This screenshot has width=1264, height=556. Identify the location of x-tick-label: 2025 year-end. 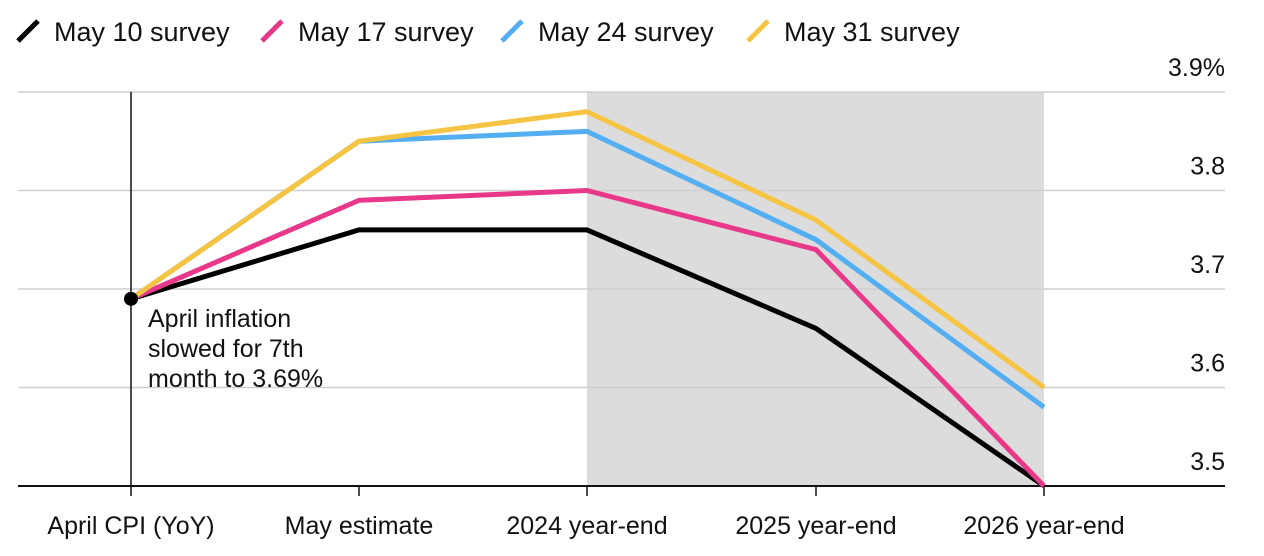
(815, 526).